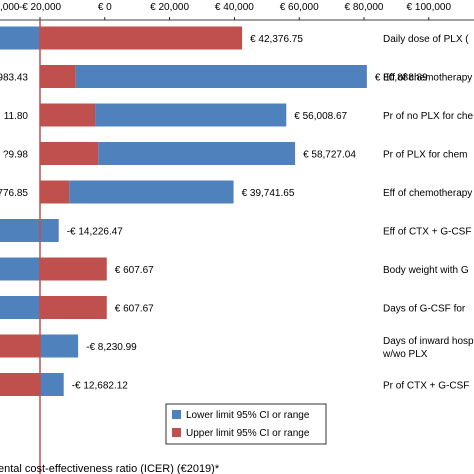  Describe the element at coordinates (15, 155) in the screenshot. I see `bar-left-label: ?9.98` at that location.